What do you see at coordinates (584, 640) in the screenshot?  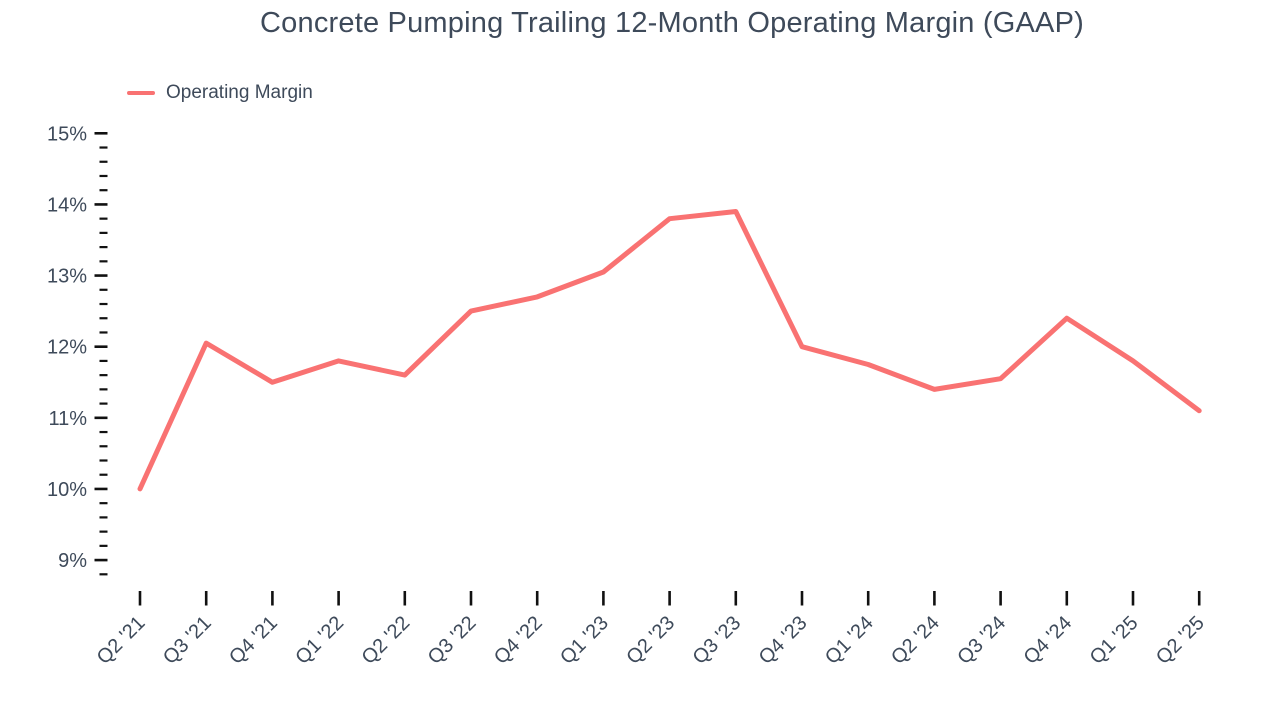 I see `x-axis-tick-label: Q1 '23` at bounding box center [584, 640].